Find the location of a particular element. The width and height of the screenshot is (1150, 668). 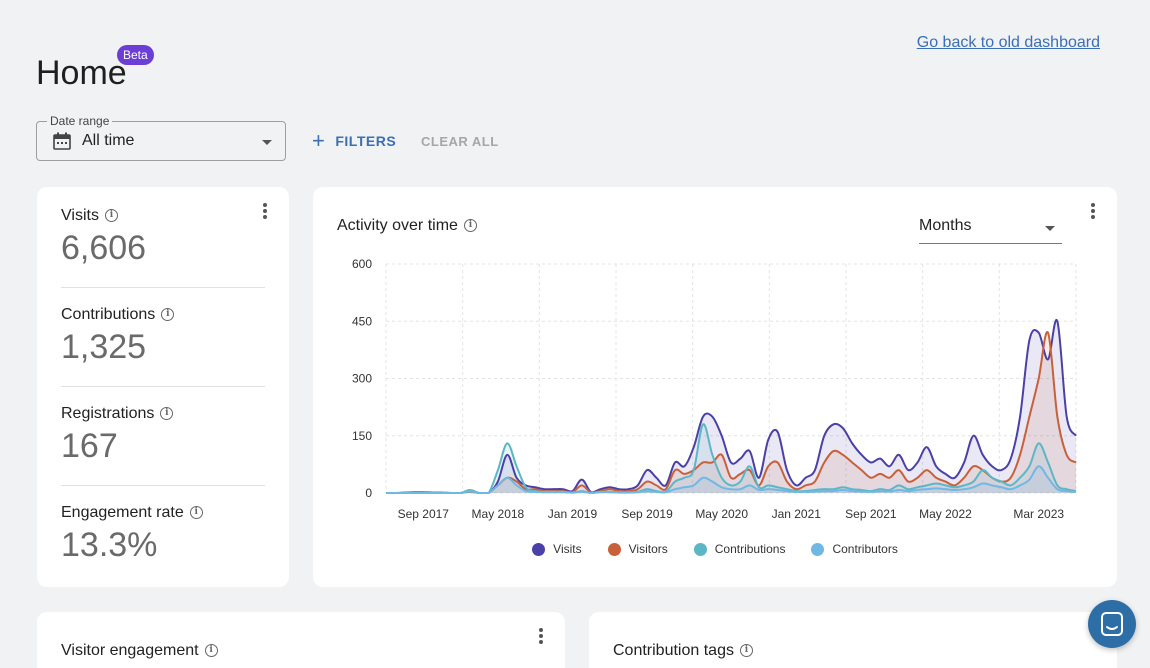

interval-select: Months is located at coordinates (990, 230).